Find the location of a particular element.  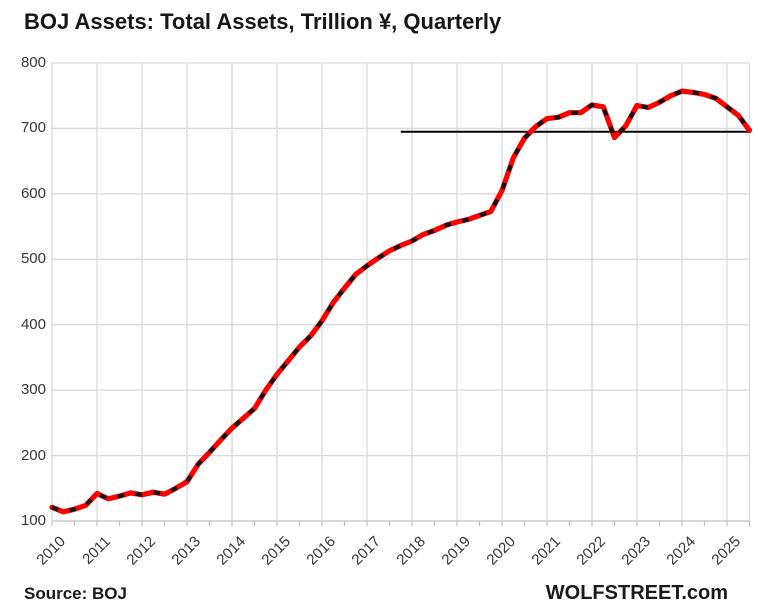

x-axis-label-2022: 2022 is located at coordinates (591, 551).